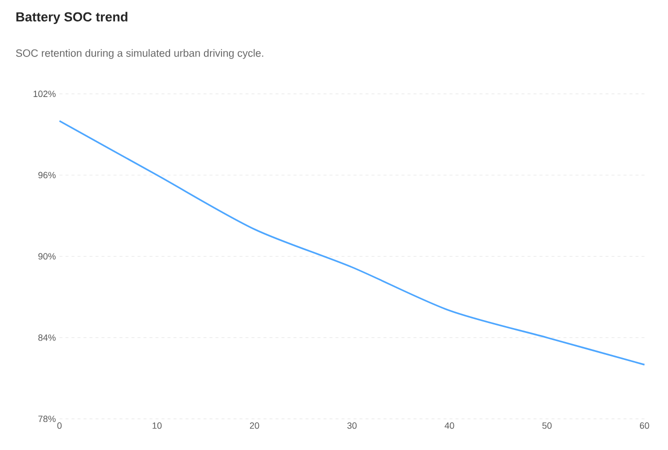 Image resolution: width=668 pixels, height=450 pixels. Describe the element at coordinates (547, 425) in the screenshot. I see `x-tick-label: 50` at that location.